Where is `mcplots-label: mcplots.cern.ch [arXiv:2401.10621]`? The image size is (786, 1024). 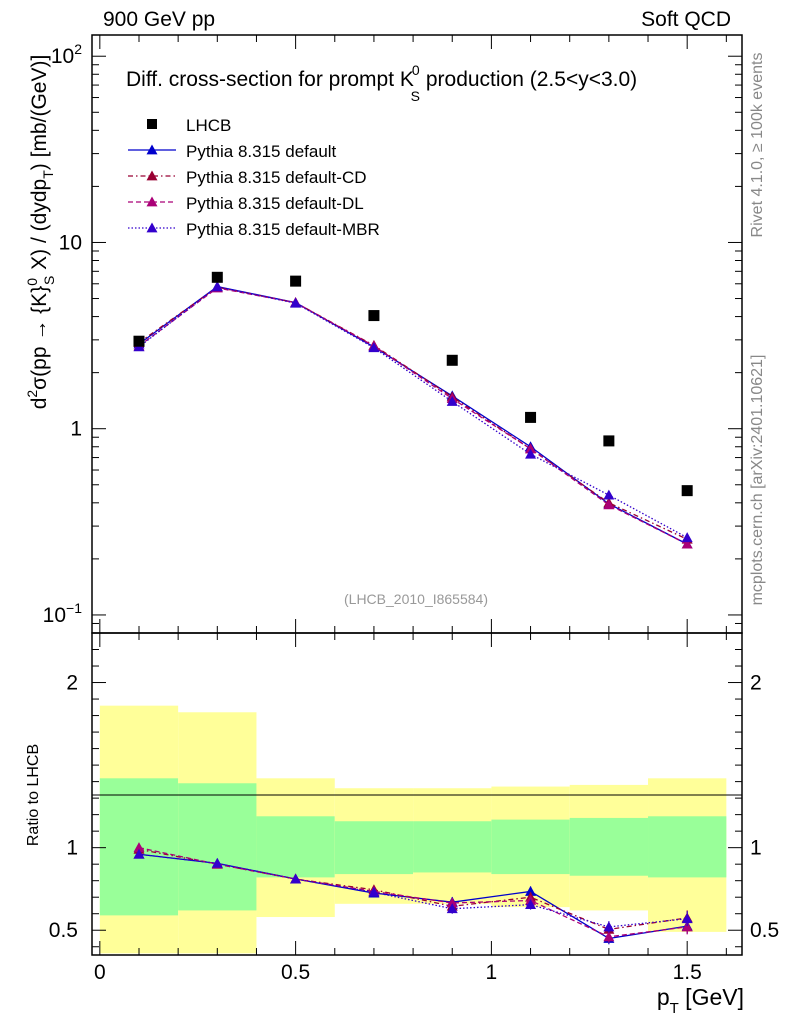 mcplots-label: mcplots.cern.ch [arXiv:2401.10621] is located at coordinates (757, 480).